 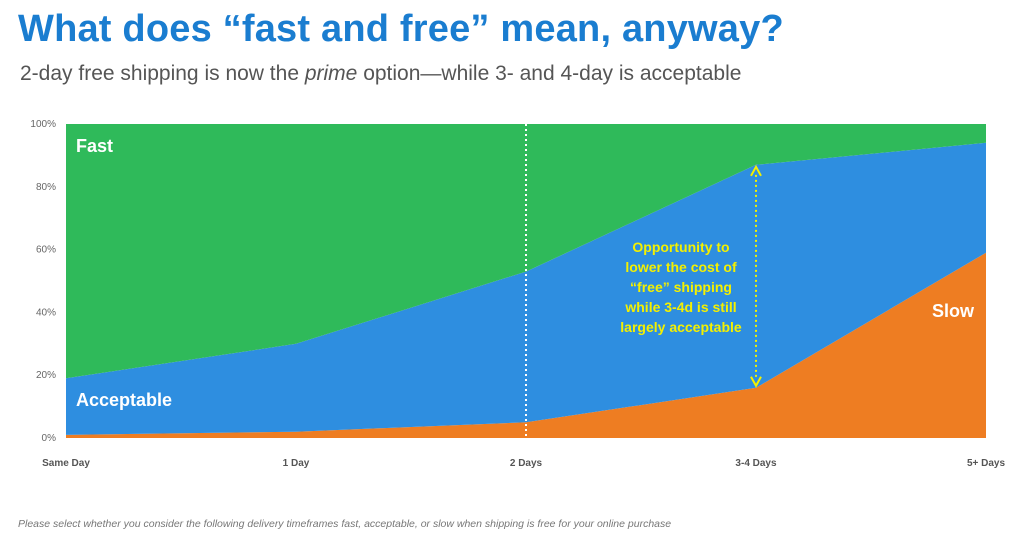 I want to click on x-tick-label: Same Day, so click(x=66, y=463).